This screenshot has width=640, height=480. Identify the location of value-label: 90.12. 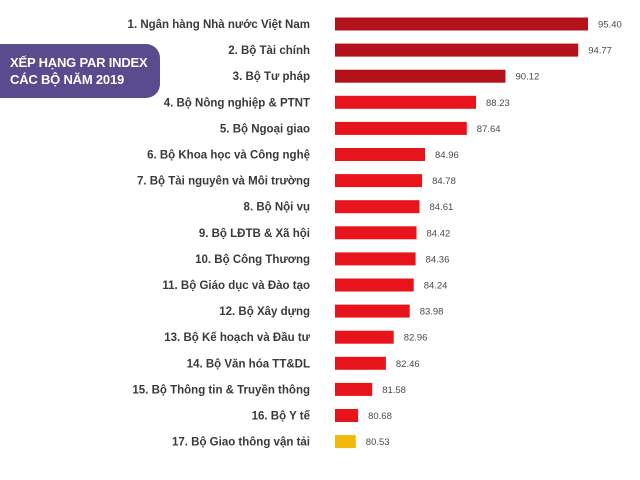
(528, 77).